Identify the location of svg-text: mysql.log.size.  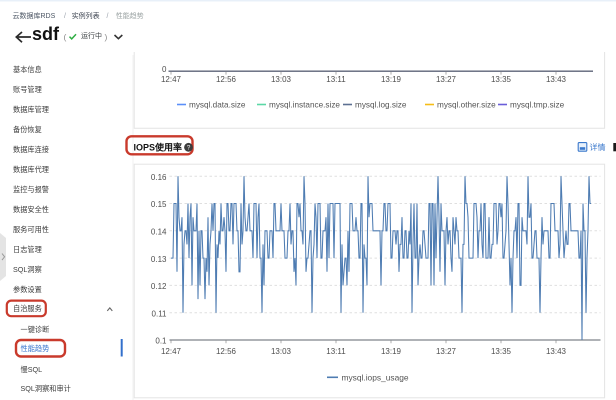
(381, 104).